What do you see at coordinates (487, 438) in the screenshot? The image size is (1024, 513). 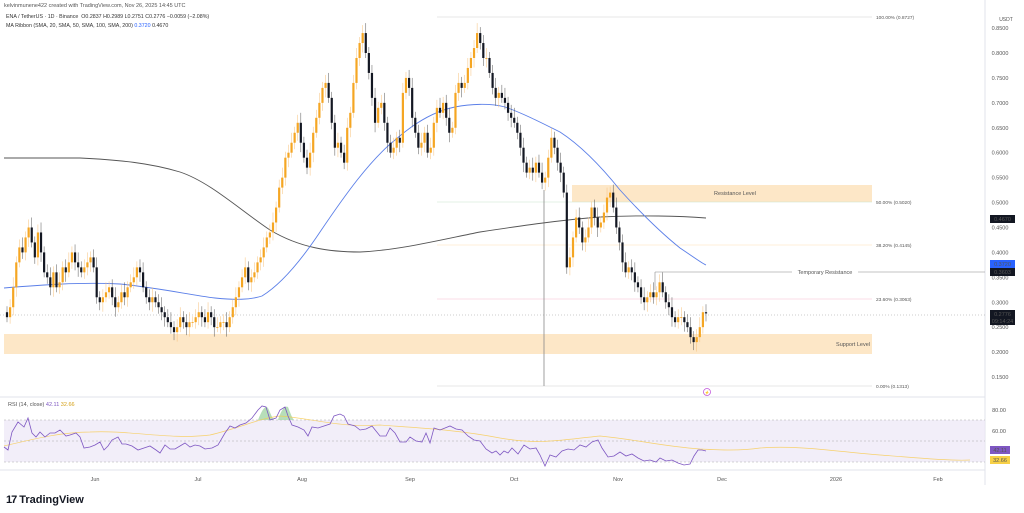 I see `rsi-ma-line` at bounding box center [487, 438].